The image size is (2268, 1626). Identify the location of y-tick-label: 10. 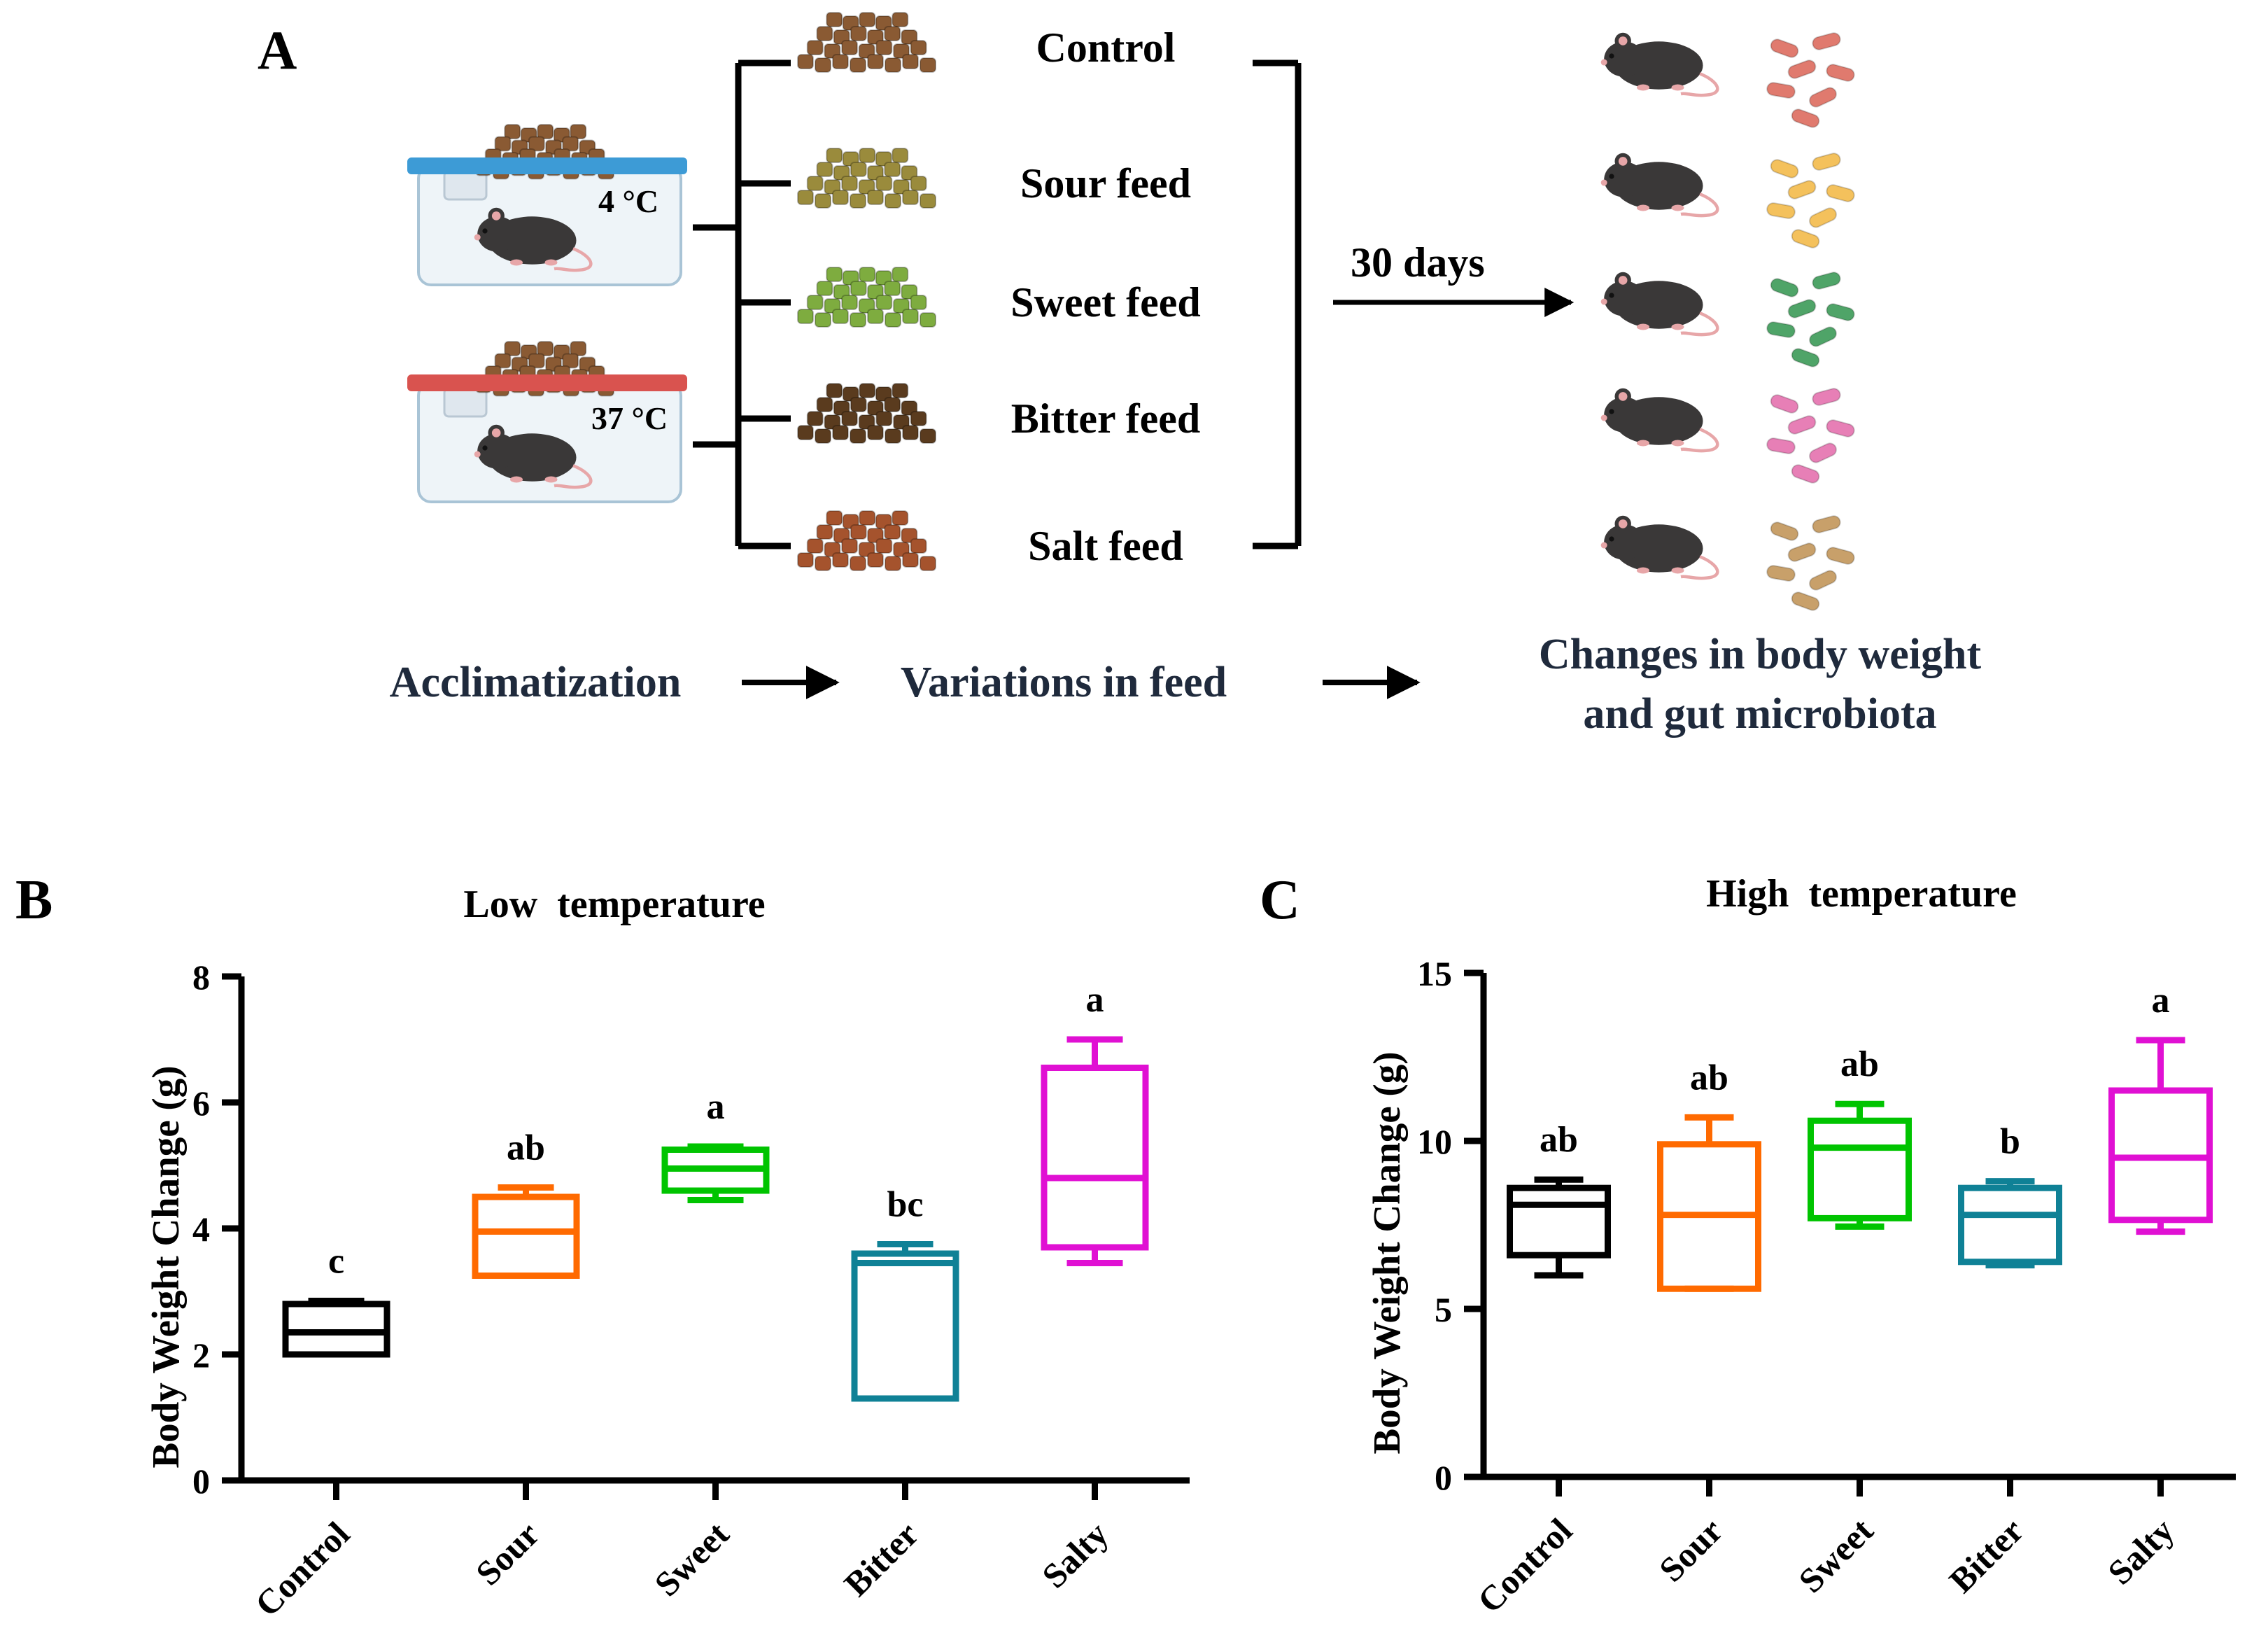
(1434, 1142).